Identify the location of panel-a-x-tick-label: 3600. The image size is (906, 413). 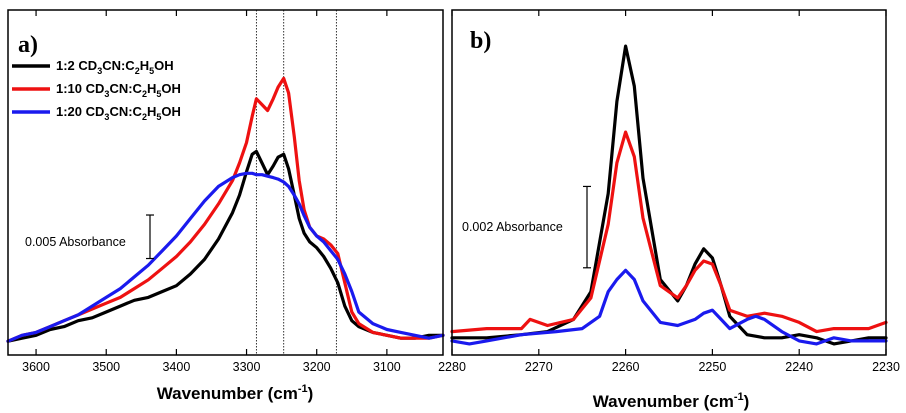
(36, 367).